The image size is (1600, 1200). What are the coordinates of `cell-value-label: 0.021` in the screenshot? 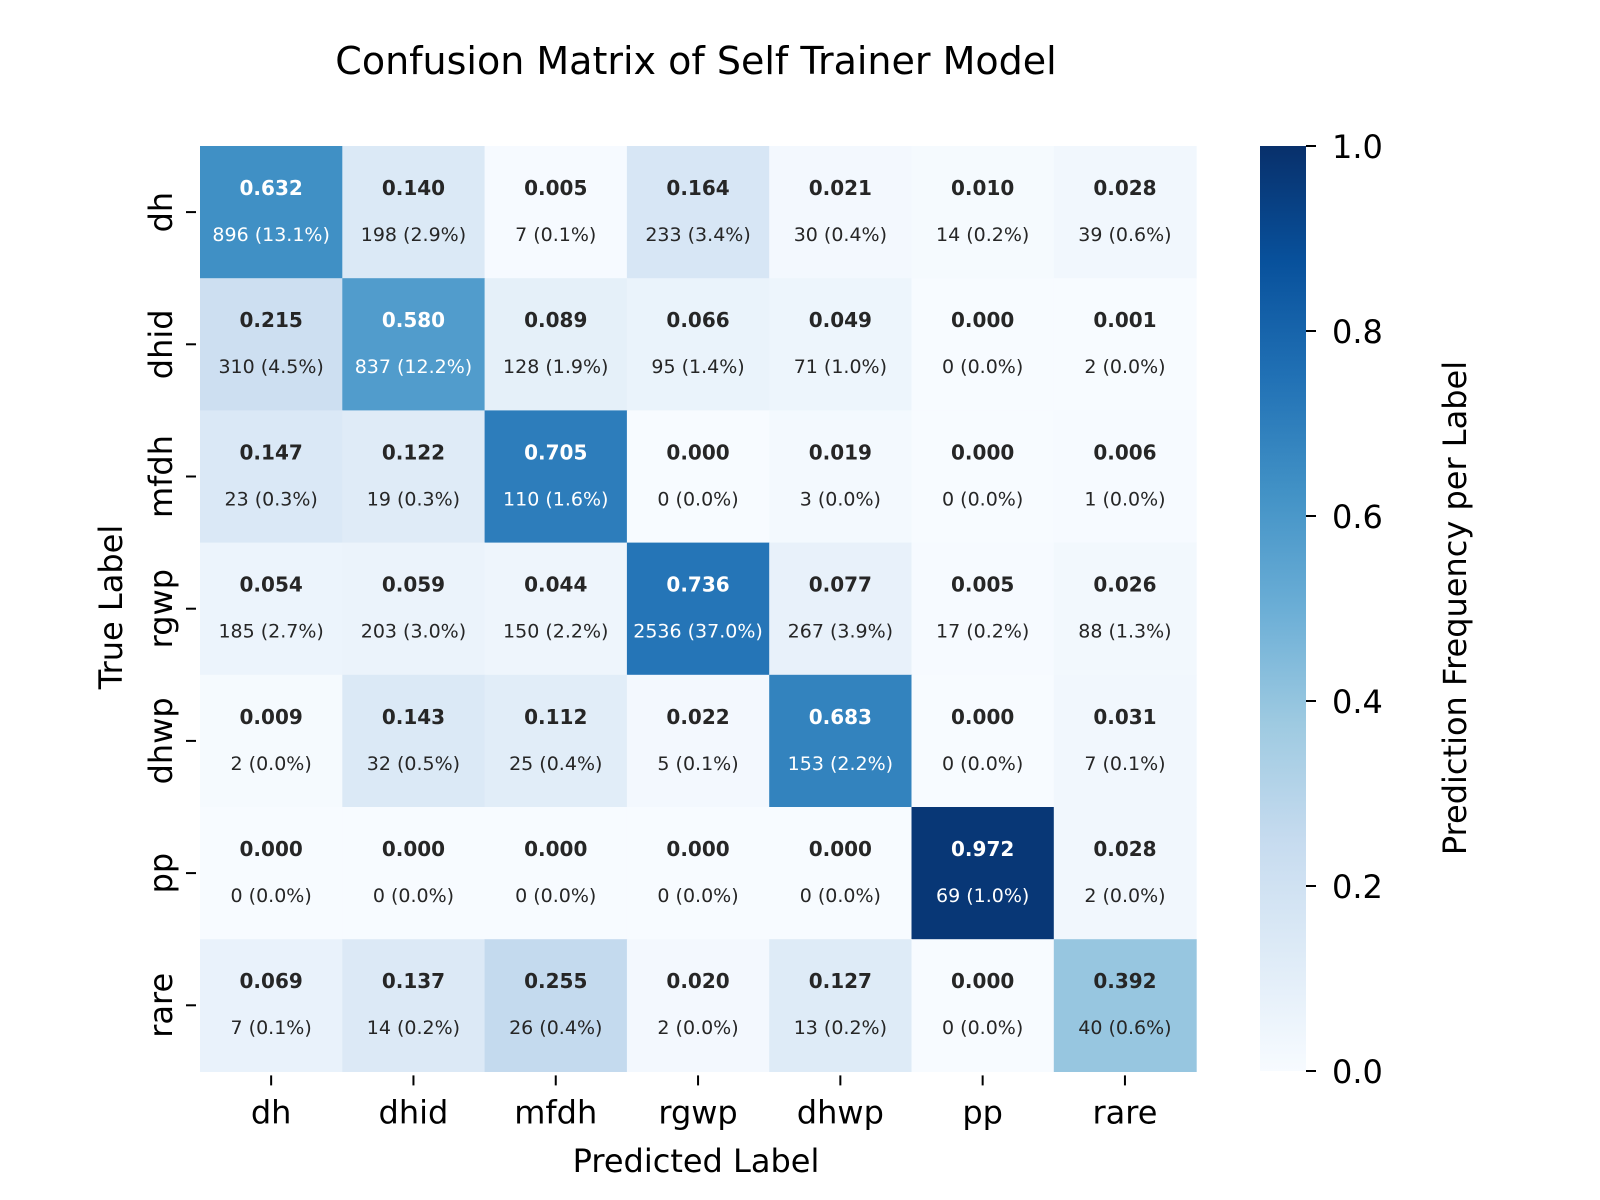 It's located at (840, 188).